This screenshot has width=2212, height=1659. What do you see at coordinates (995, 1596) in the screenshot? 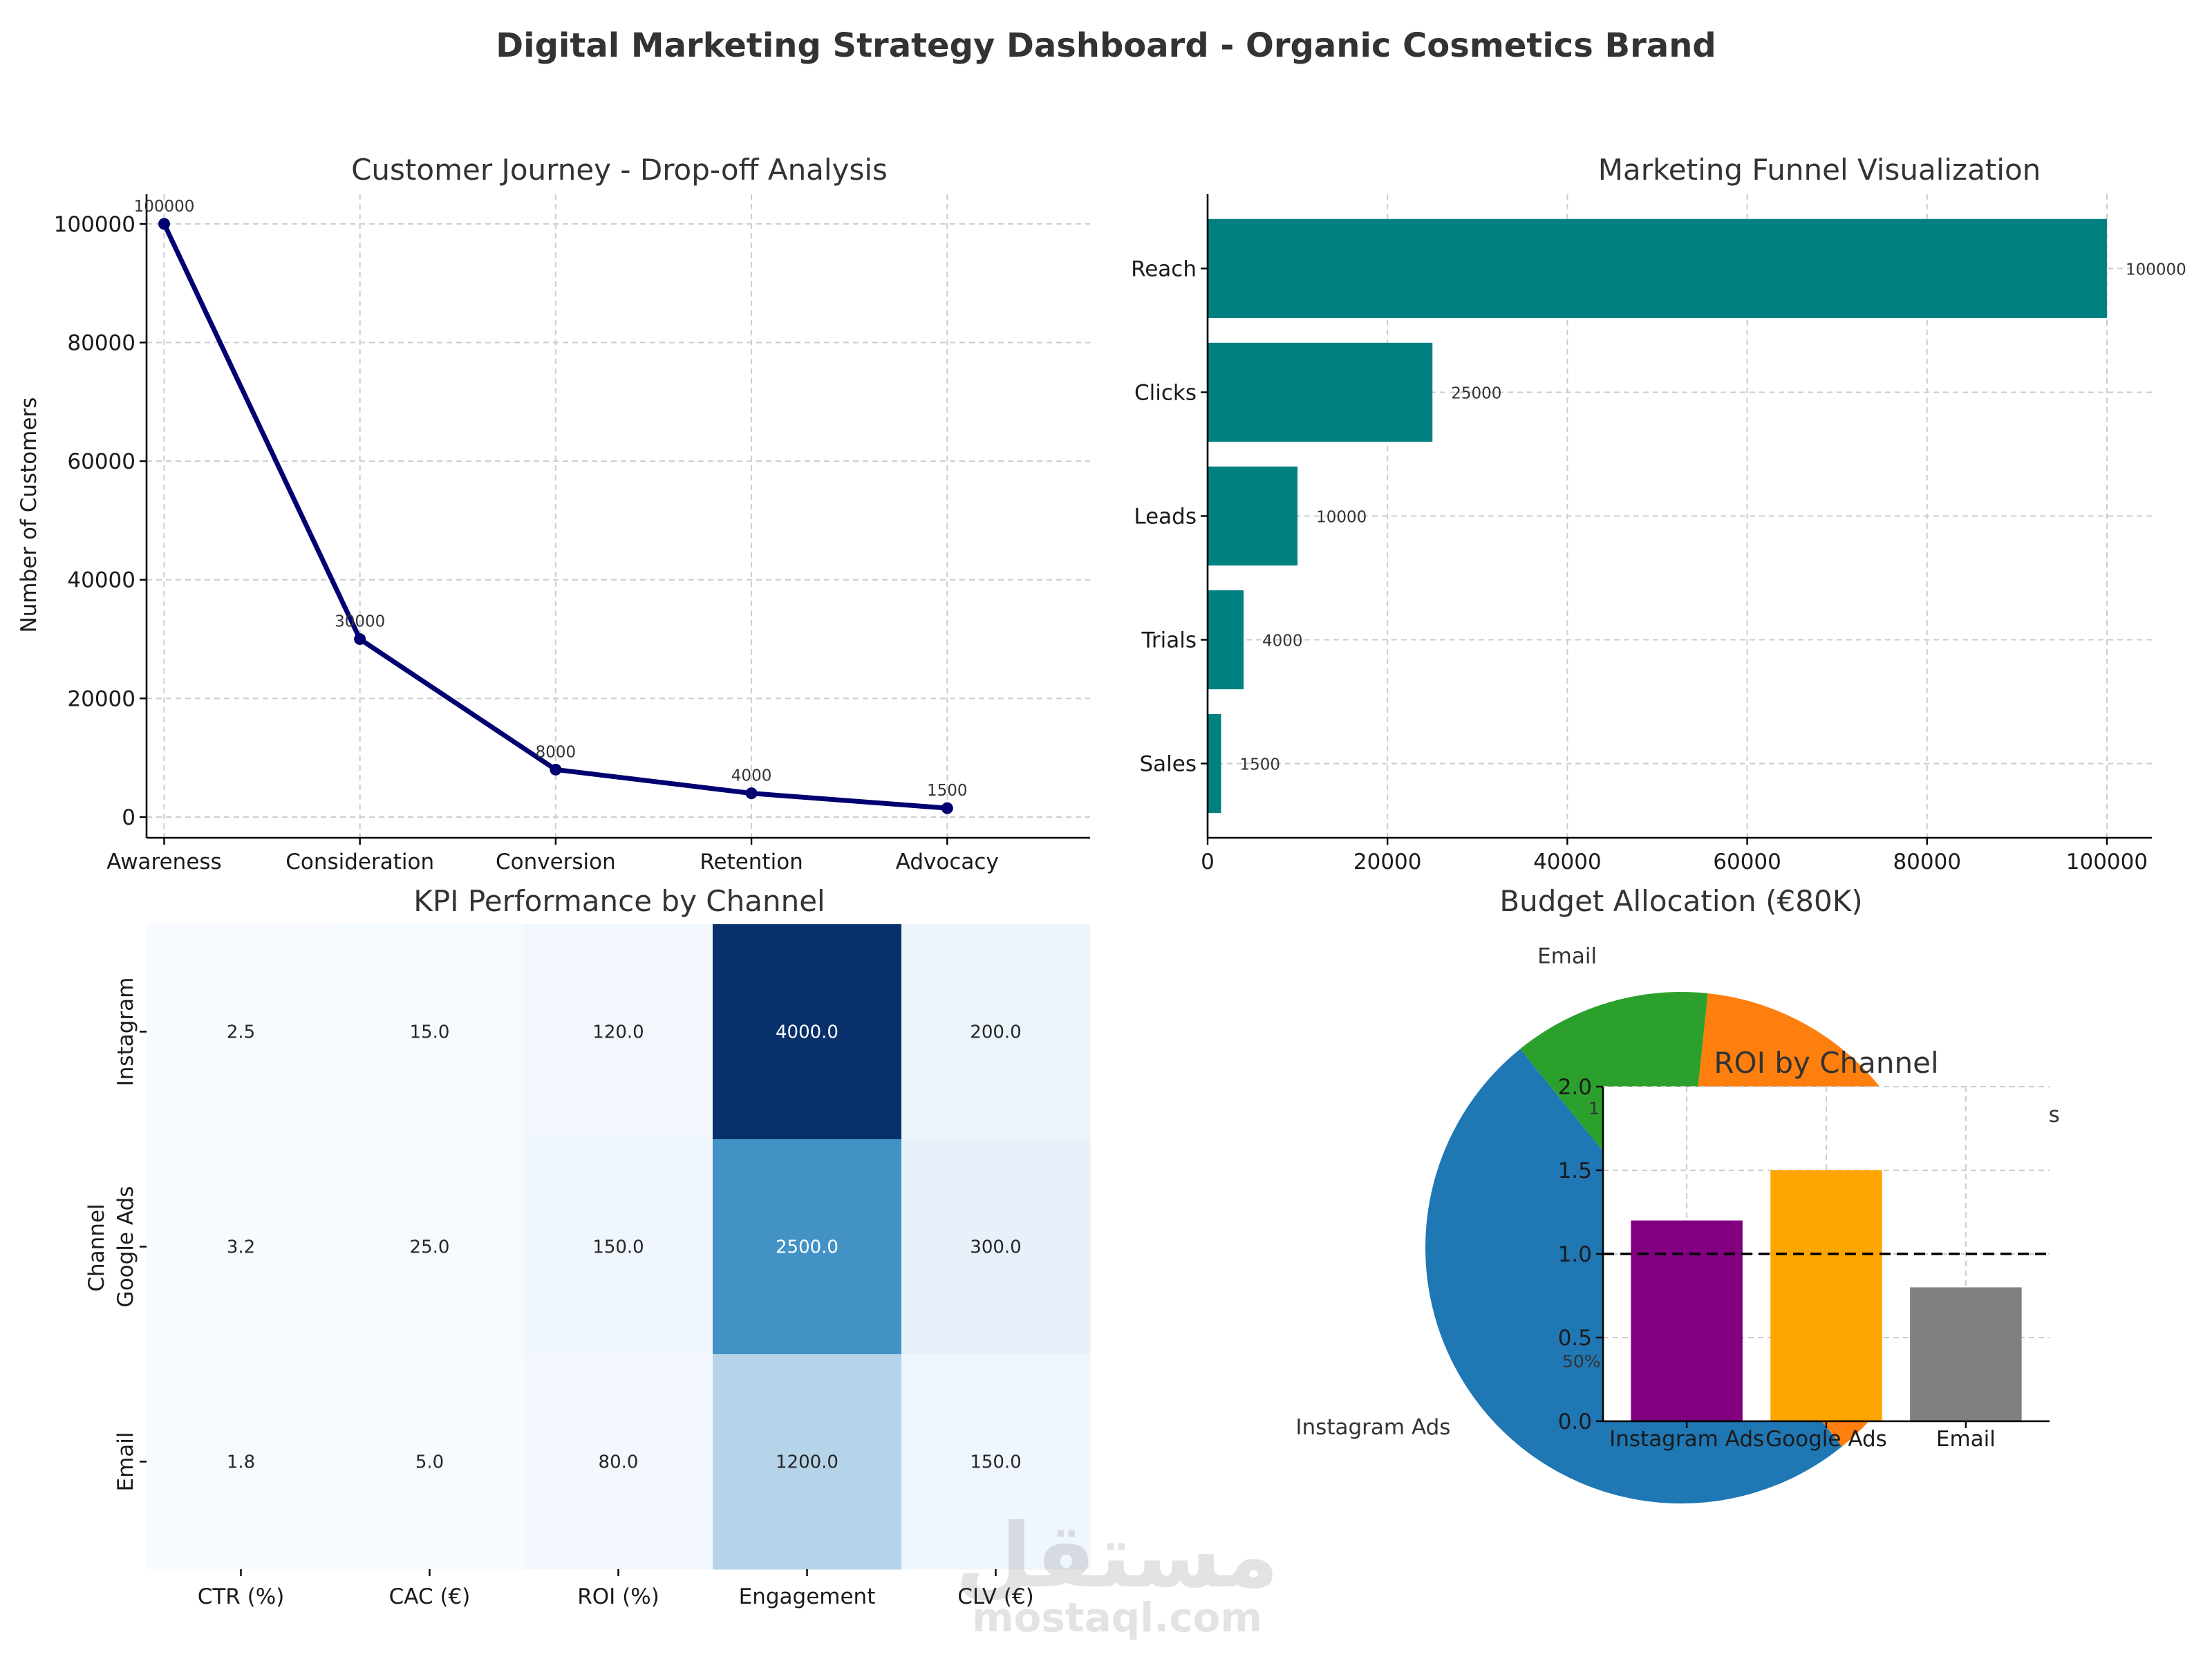
I see `column-label: CLV (€)` at bounding box center [995, 1596].